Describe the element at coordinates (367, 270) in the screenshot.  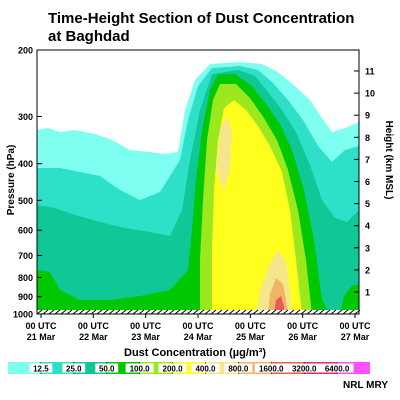
I see `y-tick-label-right: 2` at that location.